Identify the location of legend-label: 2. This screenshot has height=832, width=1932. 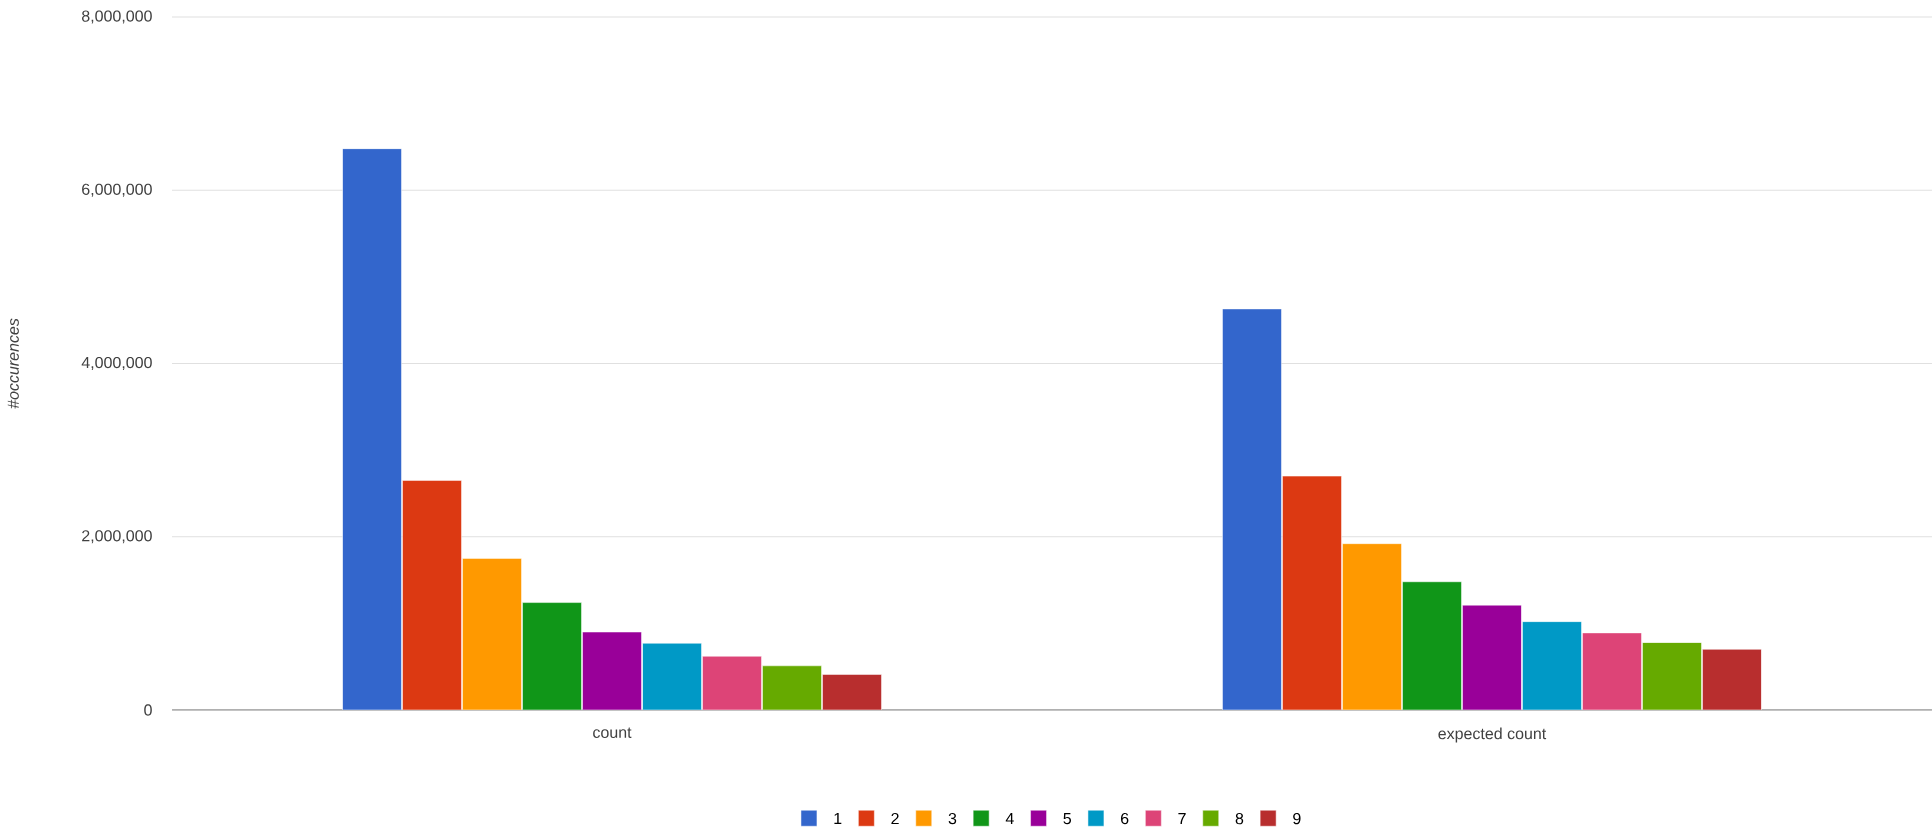
(895, 818).